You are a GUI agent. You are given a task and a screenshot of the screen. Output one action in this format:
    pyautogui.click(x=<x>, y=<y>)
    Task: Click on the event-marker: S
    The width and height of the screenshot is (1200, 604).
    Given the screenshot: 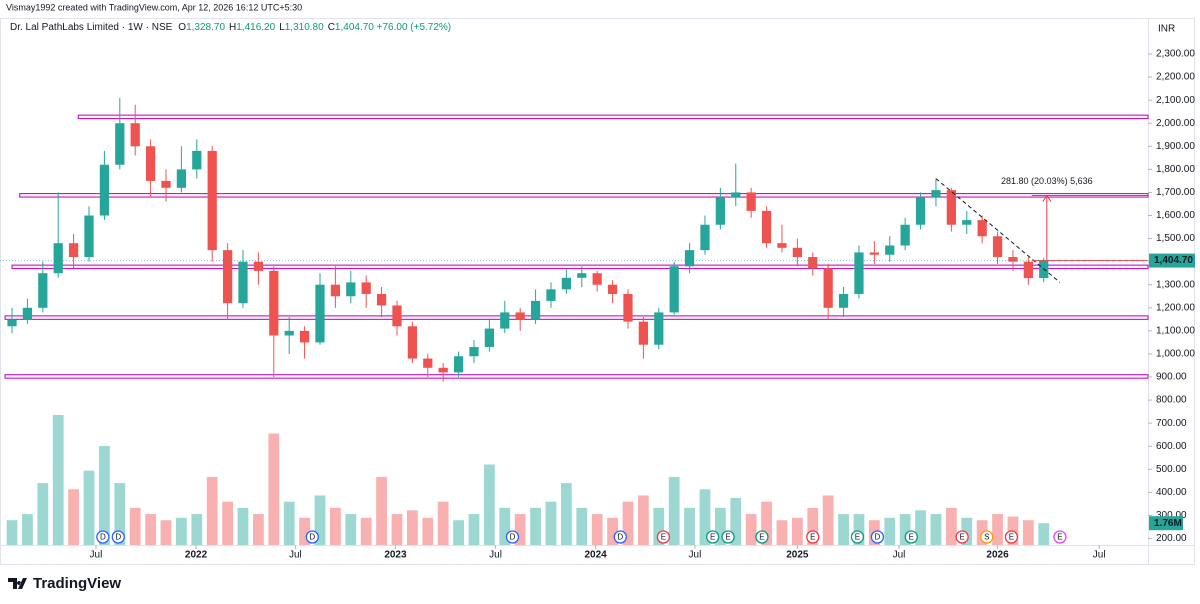 What is the action you would take?
    pyautogui.click(x=987, y=537)
    